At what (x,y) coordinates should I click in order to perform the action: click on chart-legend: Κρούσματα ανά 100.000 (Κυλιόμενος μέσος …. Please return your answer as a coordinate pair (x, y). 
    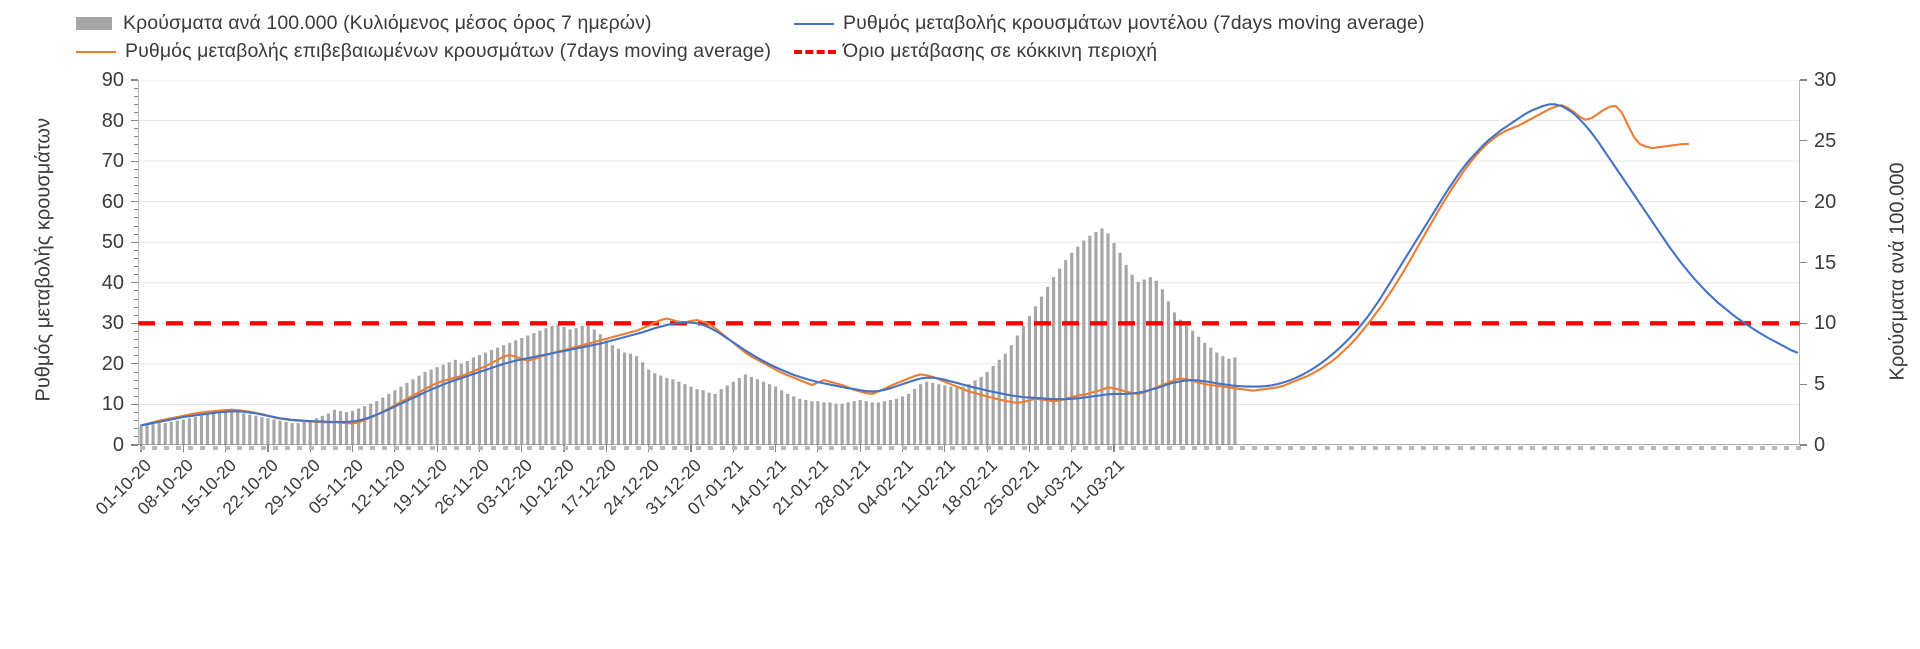
    Looking at the image, I should click on (960, 34).